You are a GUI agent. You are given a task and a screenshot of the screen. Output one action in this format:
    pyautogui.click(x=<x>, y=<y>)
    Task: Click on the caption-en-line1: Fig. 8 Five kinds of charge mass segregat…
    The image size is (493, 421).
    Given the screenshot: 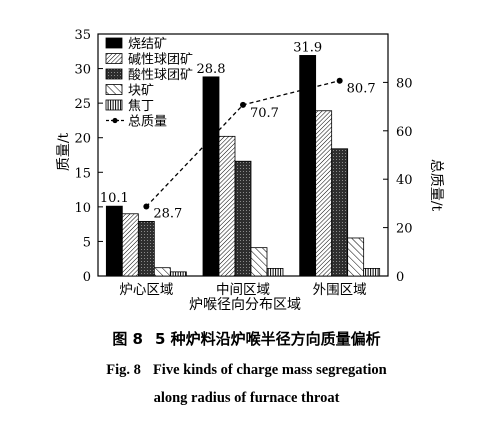 What is the action you would take?
    pyautogui.click(x=246, y=370)
    